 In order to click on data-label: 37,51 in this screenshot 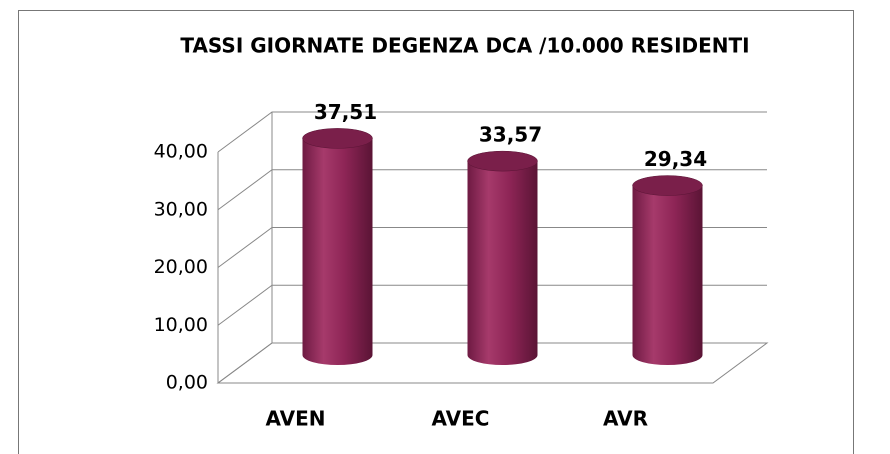, I will do `click(345, 112)`.